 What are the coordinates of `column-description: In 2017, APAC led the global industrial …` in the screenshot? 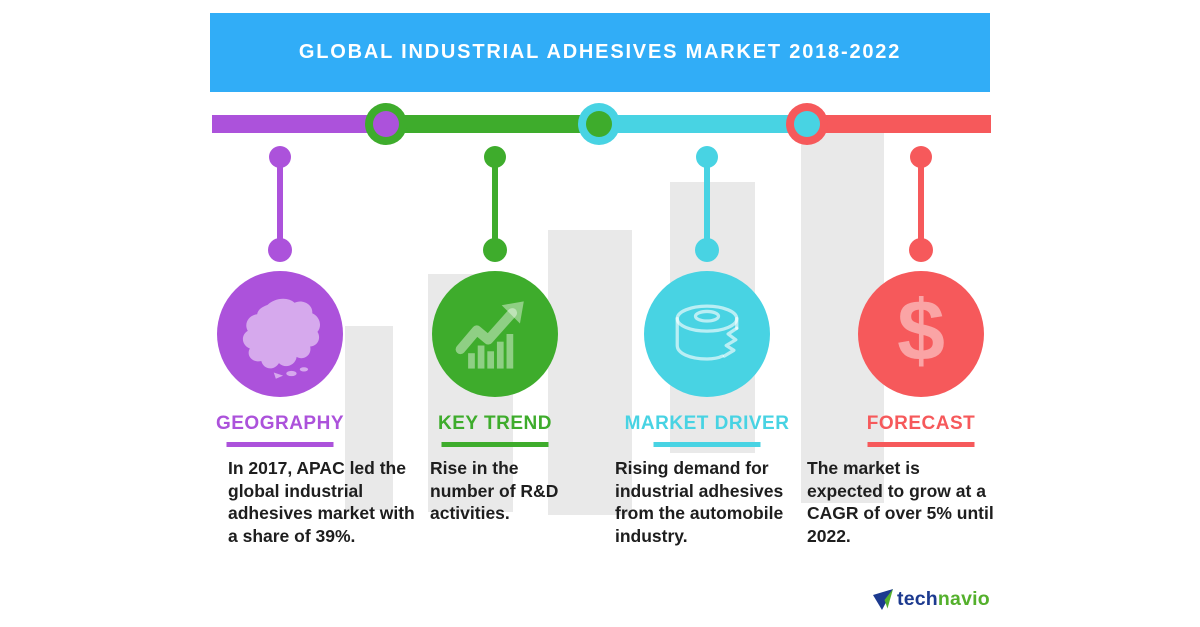 It's located at (321, 502).